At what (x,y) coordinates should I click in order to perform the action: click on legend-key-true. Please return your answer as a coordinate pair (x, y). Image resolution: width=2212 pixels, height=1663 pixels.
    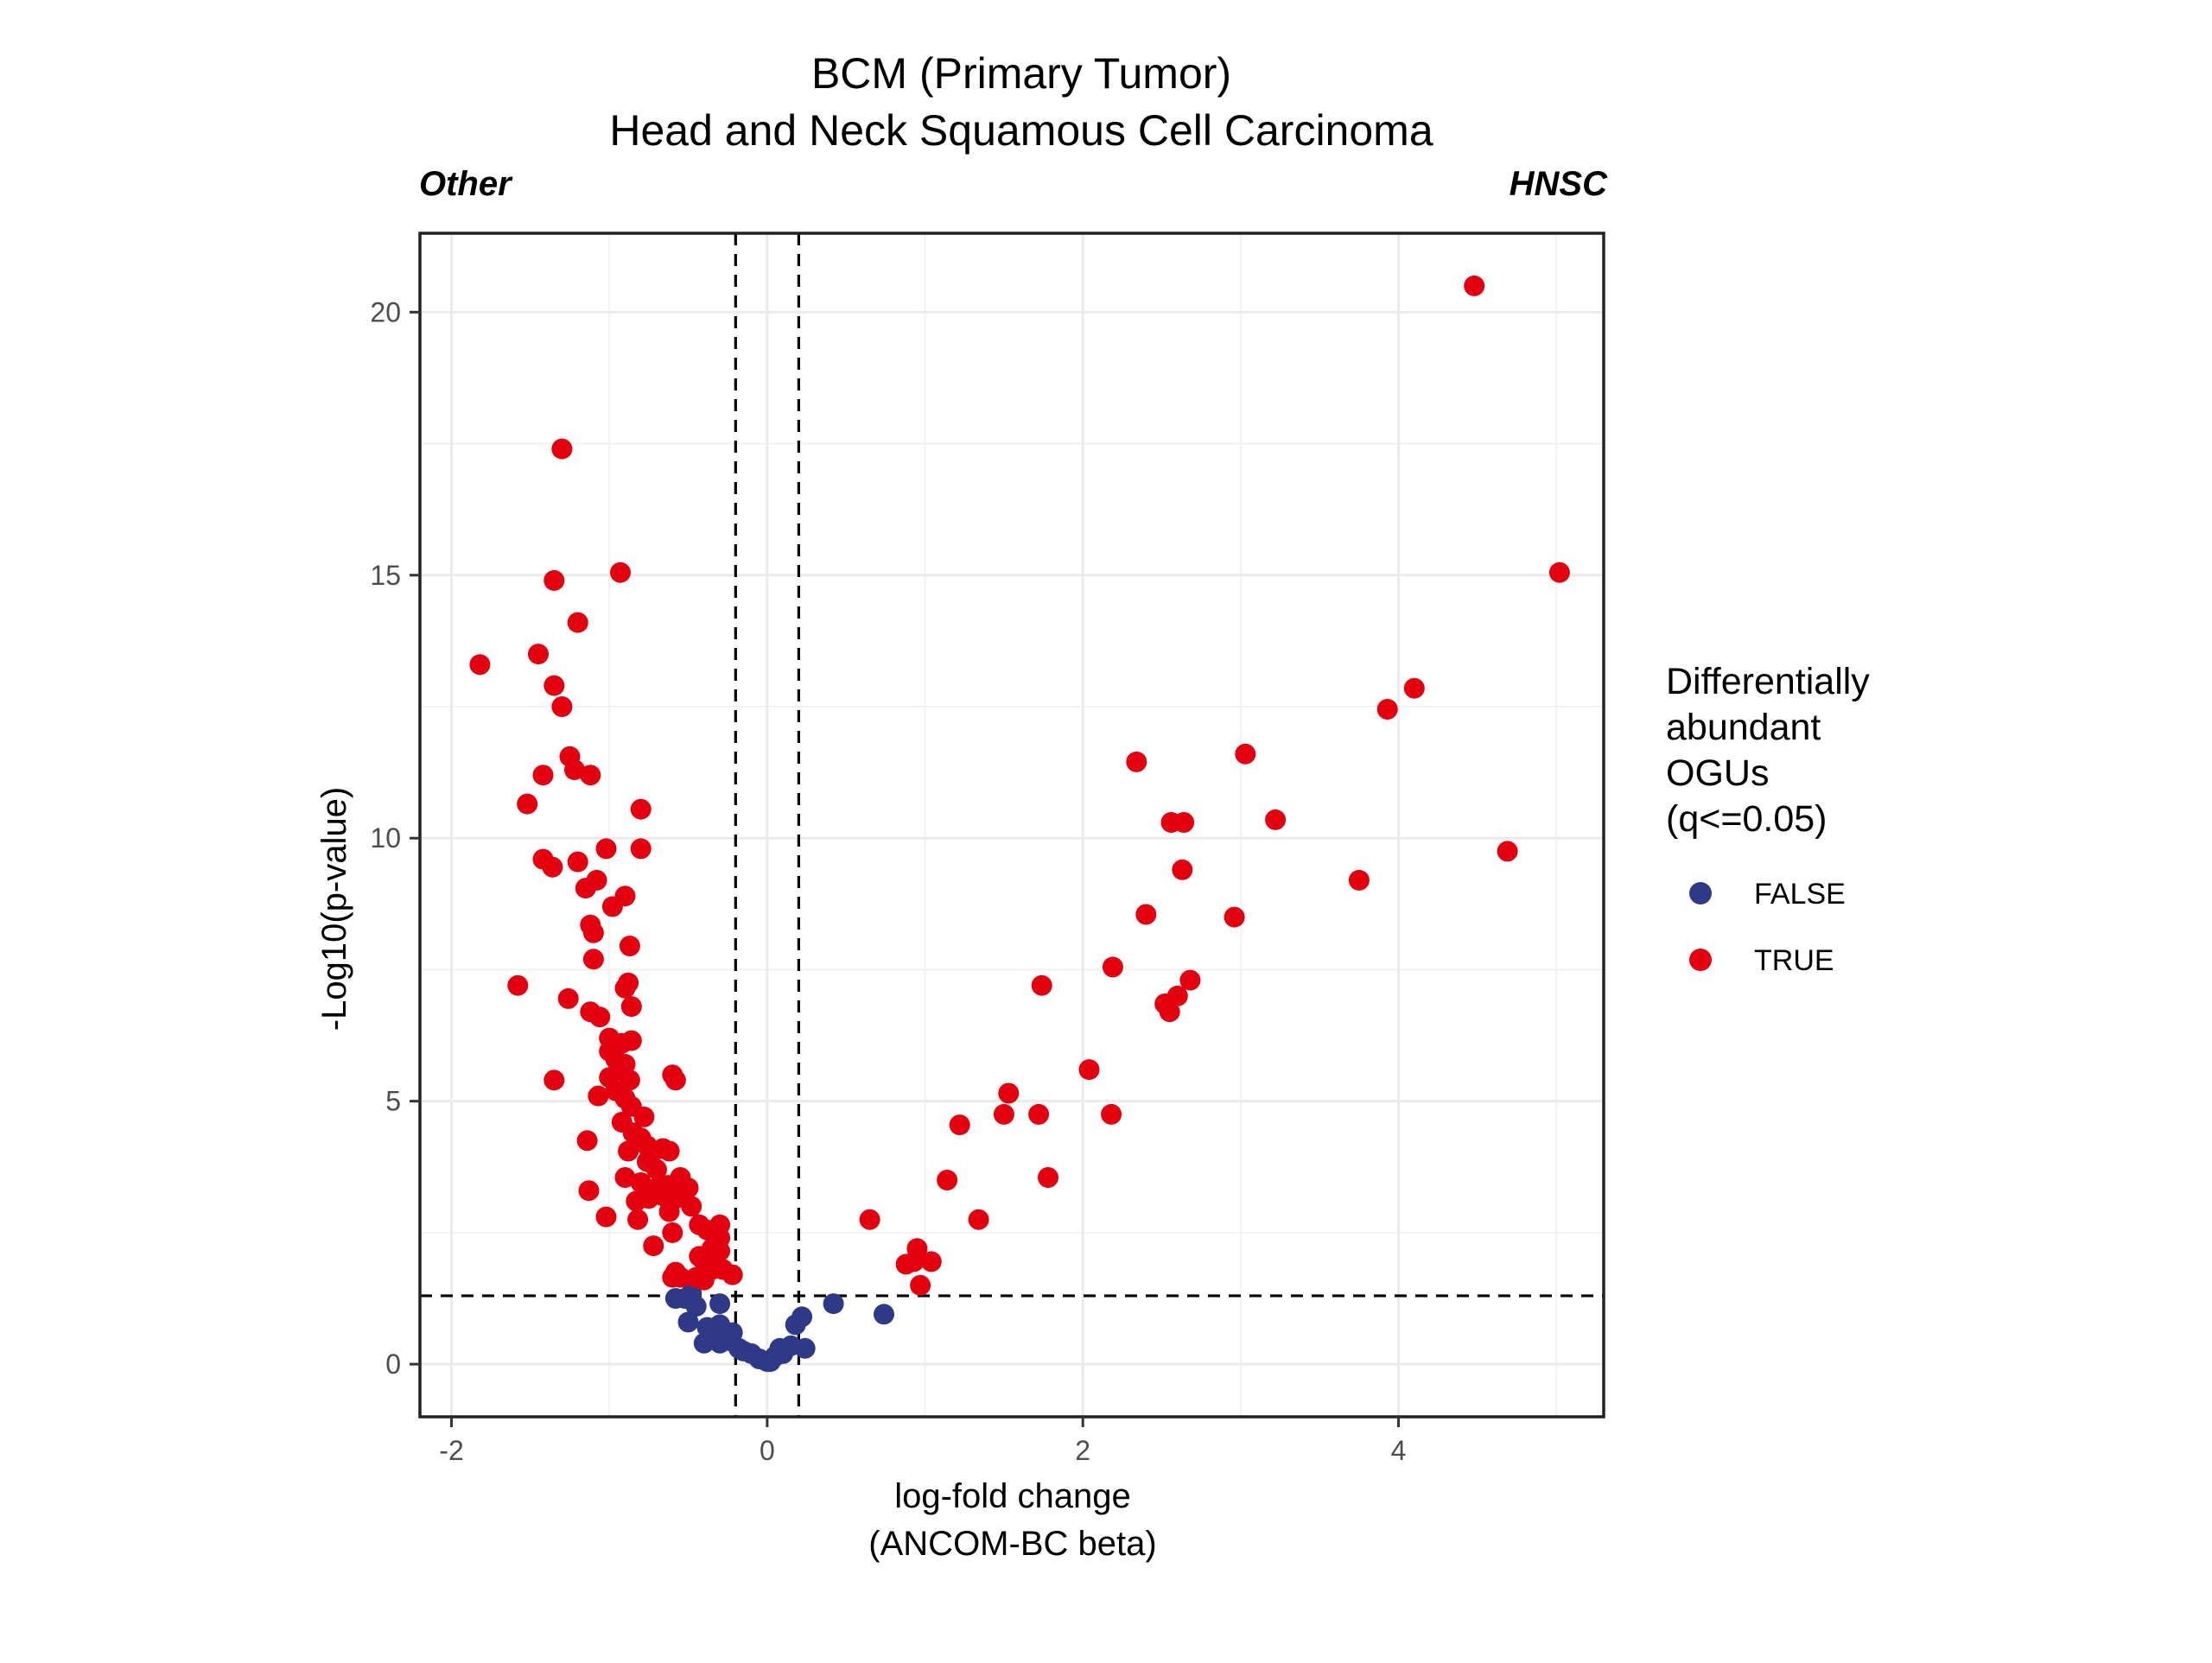
    Looking at the image, I should click on (1700, 960).